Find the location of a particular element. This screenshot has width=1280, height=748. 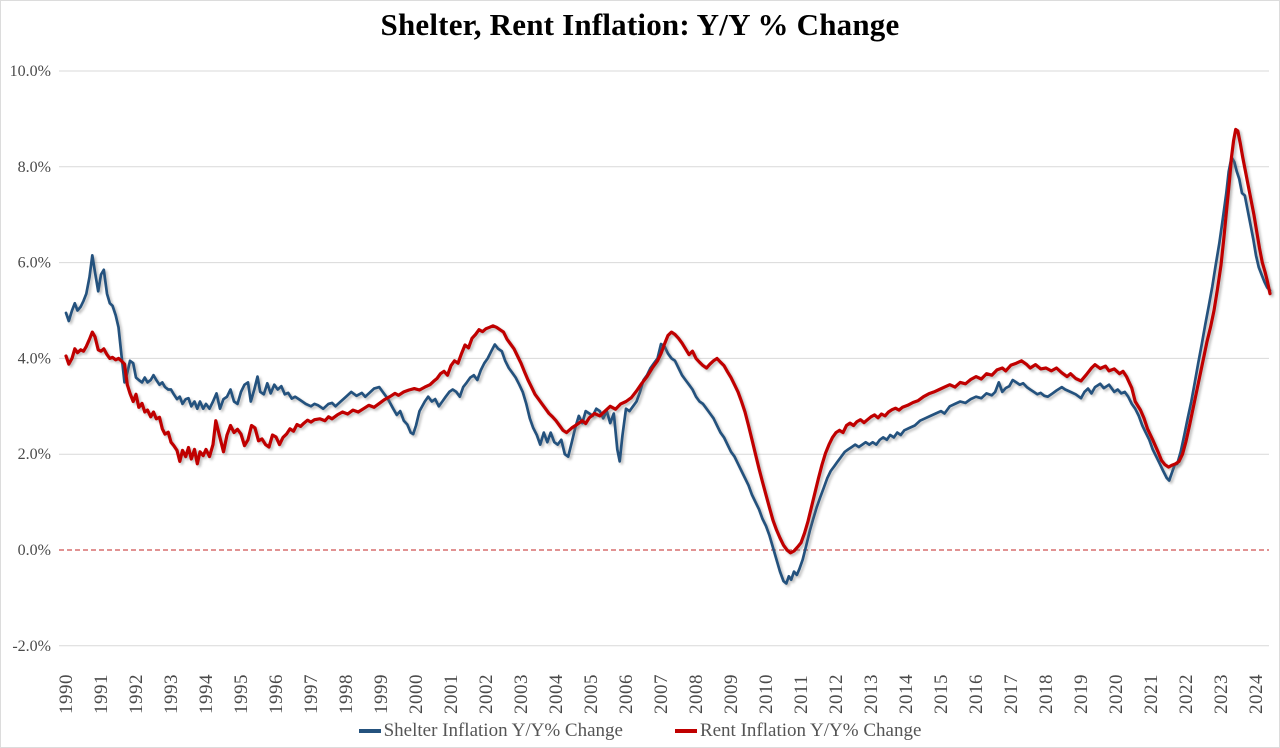

x-axis-label: 2024 is located at coordinates (1256, 694).